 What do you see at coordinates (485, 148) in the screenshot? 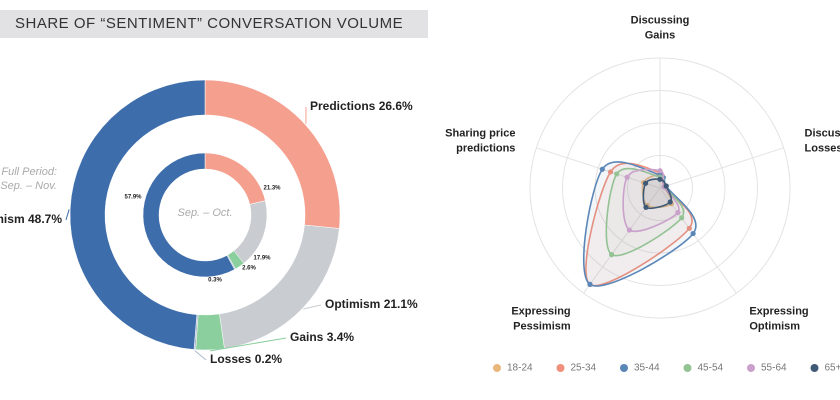
I see `axis-label: predictions` at bounding box center [485, 148].